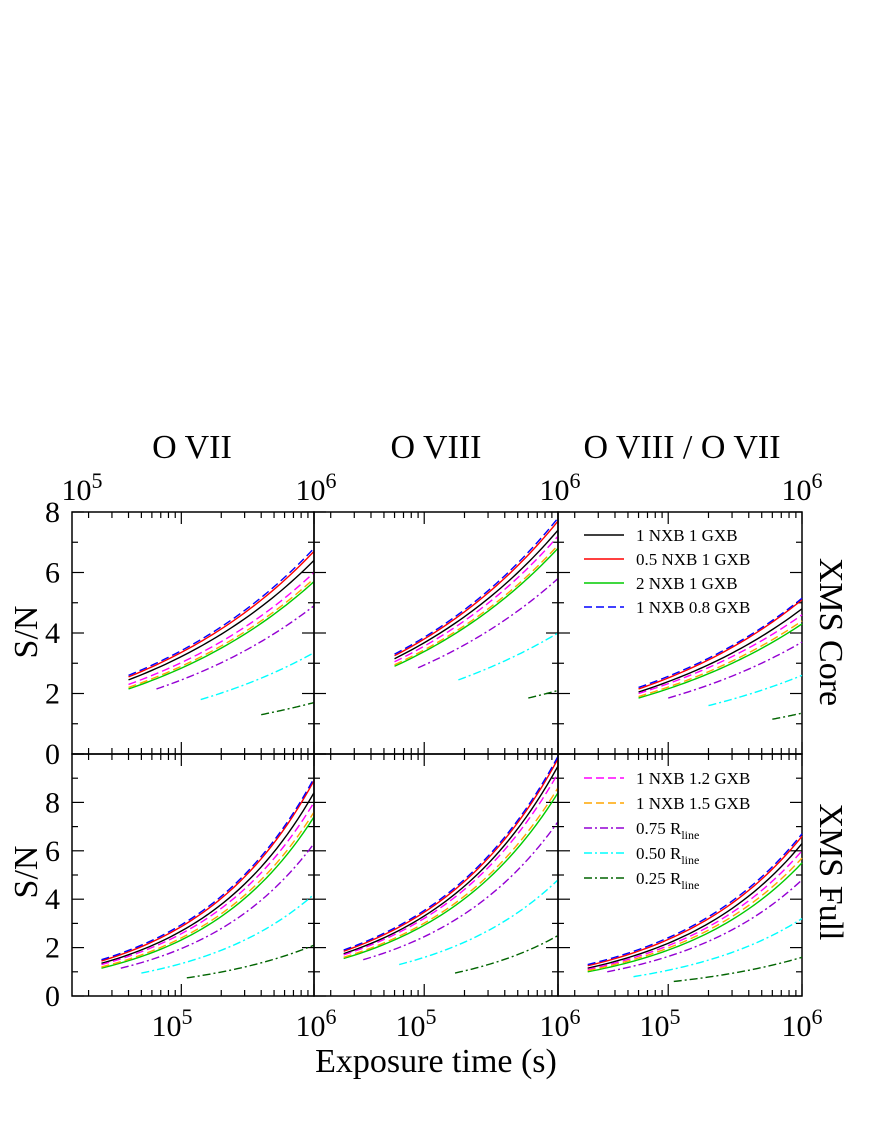 The width and height of the screenshot is (872, 1128). Describe the element at coordinates (667, 855) in the screenshot. I see `legend-label: 0.50 Rline` at that location.